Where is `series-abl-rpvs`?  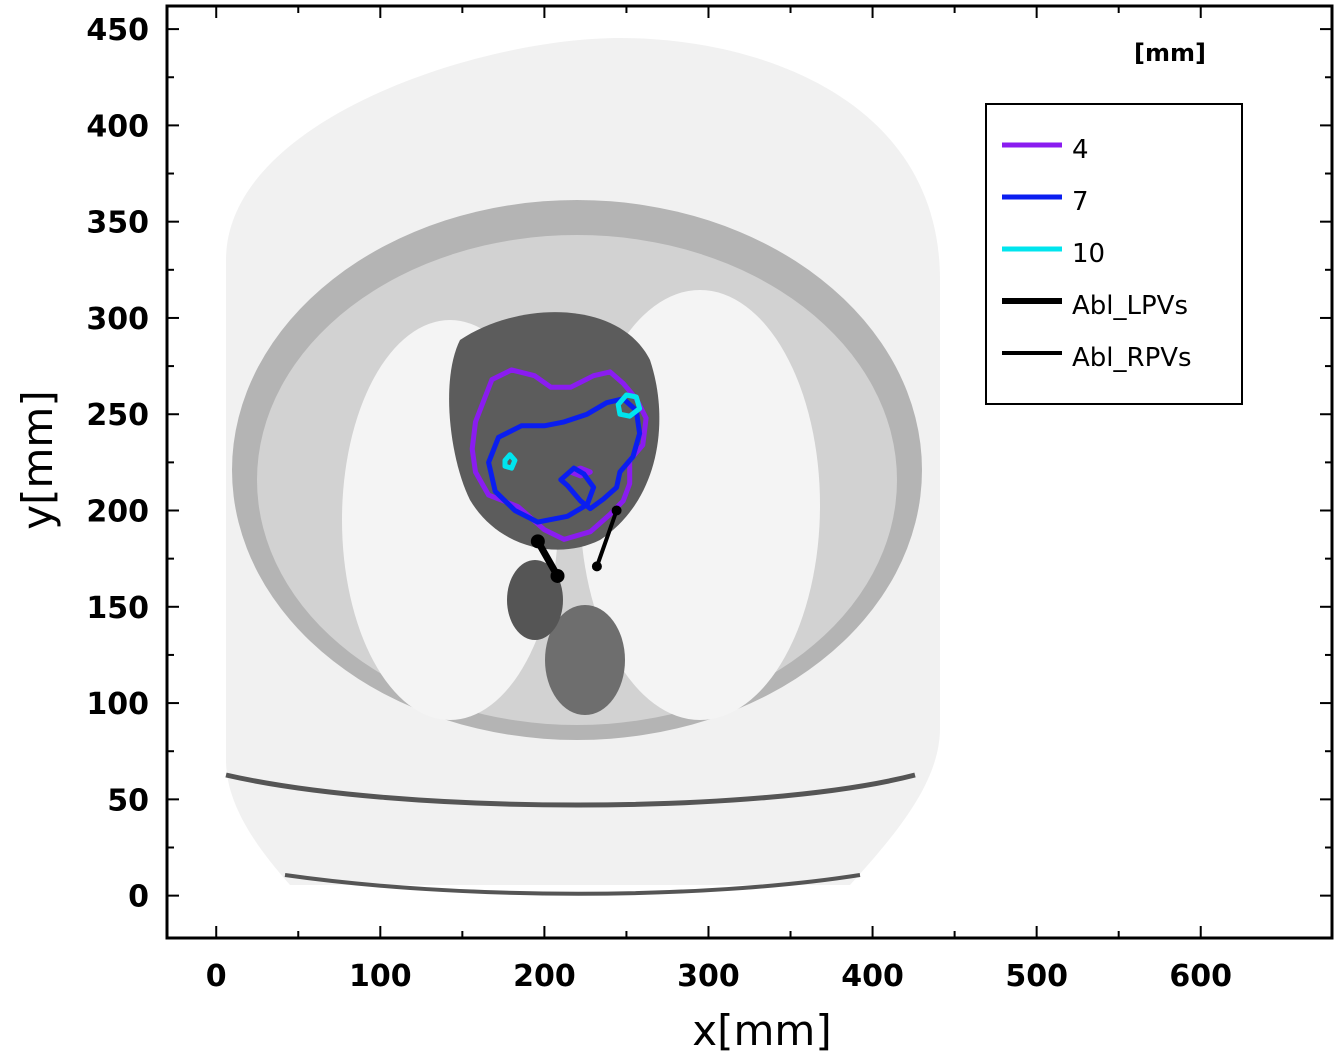
series-abl-rpvs is located at coordinates (606, 538).